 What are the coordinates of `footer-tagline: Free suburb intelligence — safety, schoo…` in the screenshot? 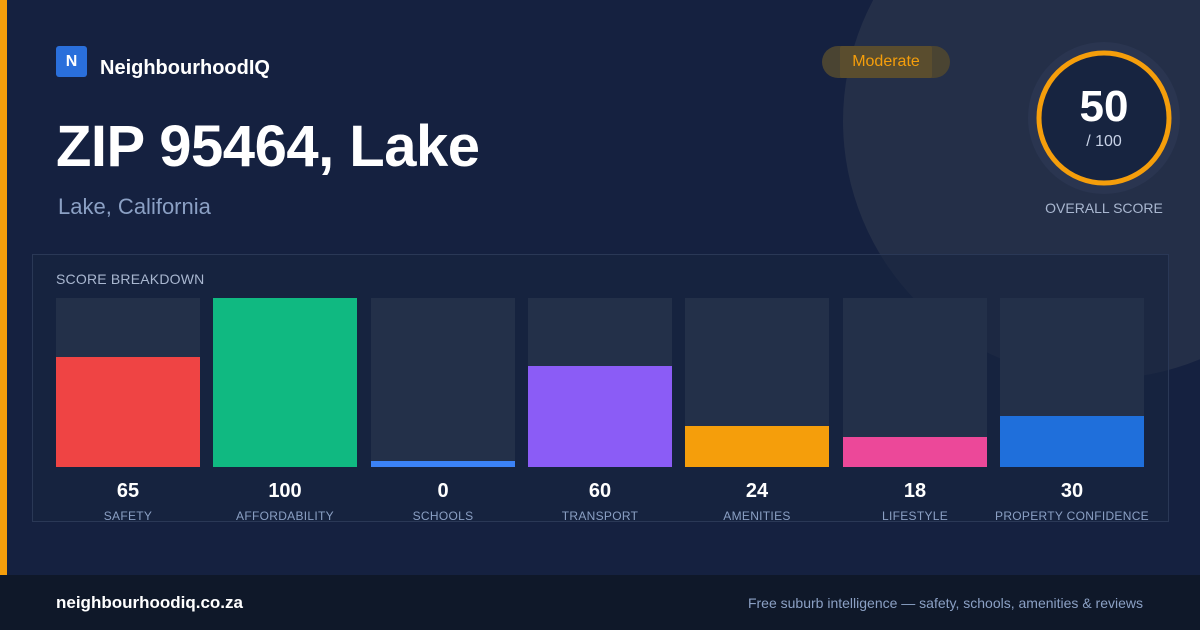 It's located at (945, 603).